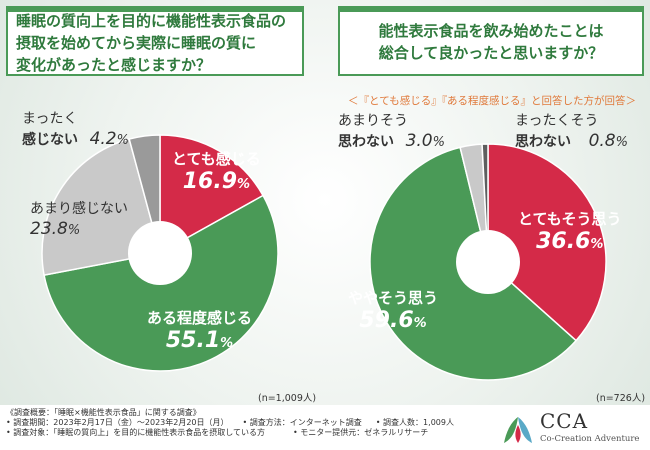 The image size is (650, 450). What do you see at coordinates (491, 53) in the screenshot?
I see `question-2-line: 総合して良かったと思いますか？` at bounding box center [491, 53].